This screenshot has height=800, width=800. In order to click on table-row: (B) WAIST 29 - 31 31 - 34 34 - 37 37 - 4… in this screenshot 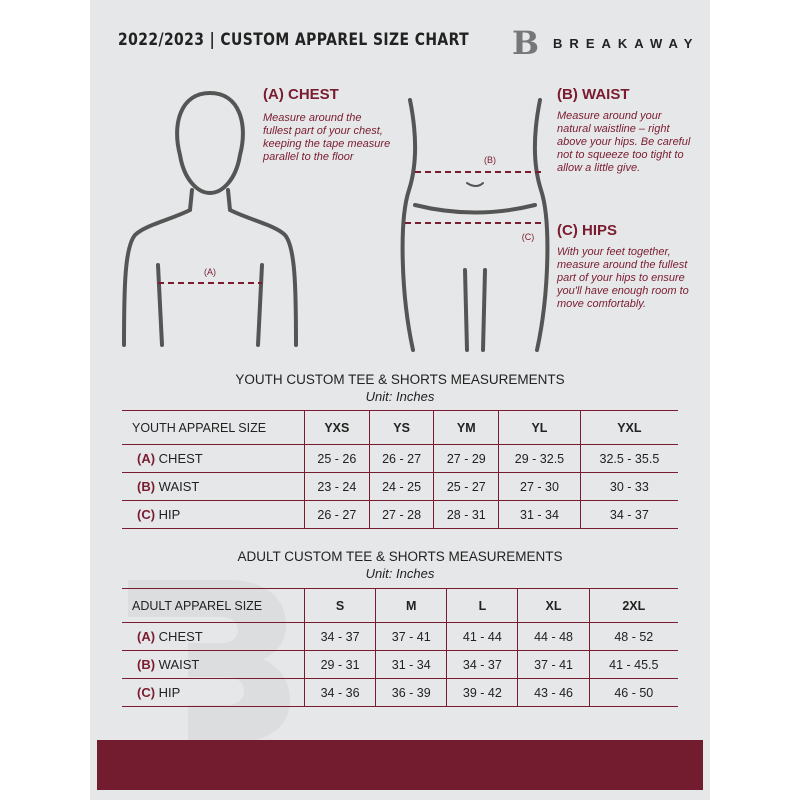, I will do `click(400, 664)`.